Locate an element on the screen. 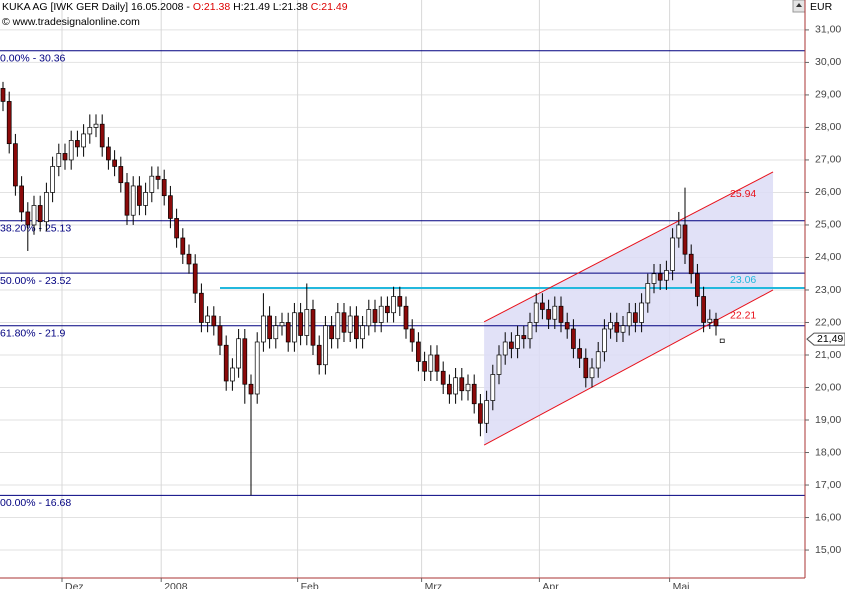 The height and width of the screenshot is (589, 845). fib-label: 0.00% - 30.36 is located at coordinates (33, 58).